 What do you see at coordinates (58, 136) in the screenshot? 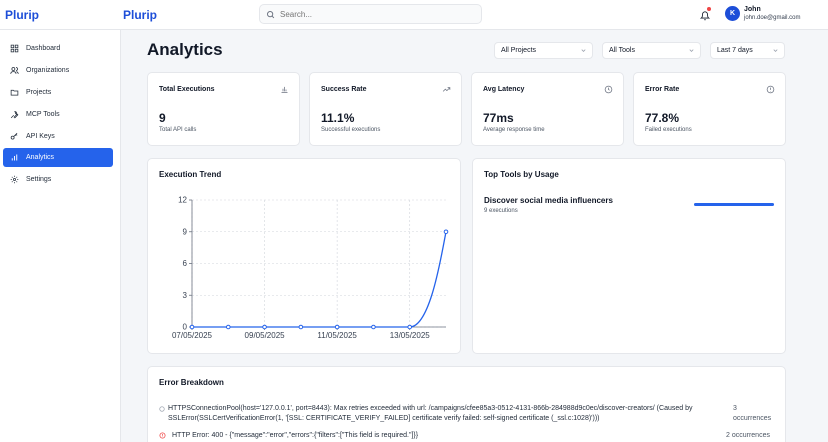
I see `sidebar-item-api-keys: API Keys` at bounding box center [58, 136].